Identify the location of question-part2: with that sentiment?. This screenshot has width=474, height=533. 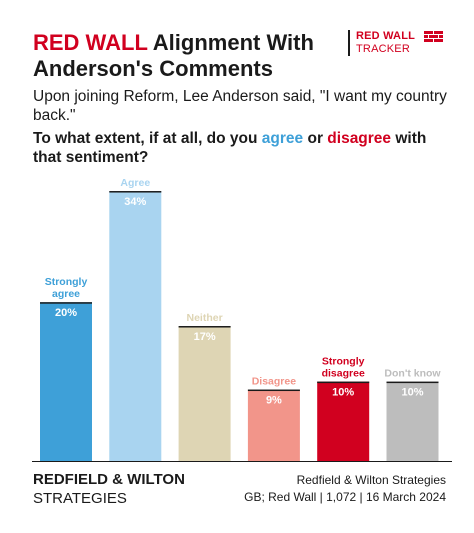
(230, 148).